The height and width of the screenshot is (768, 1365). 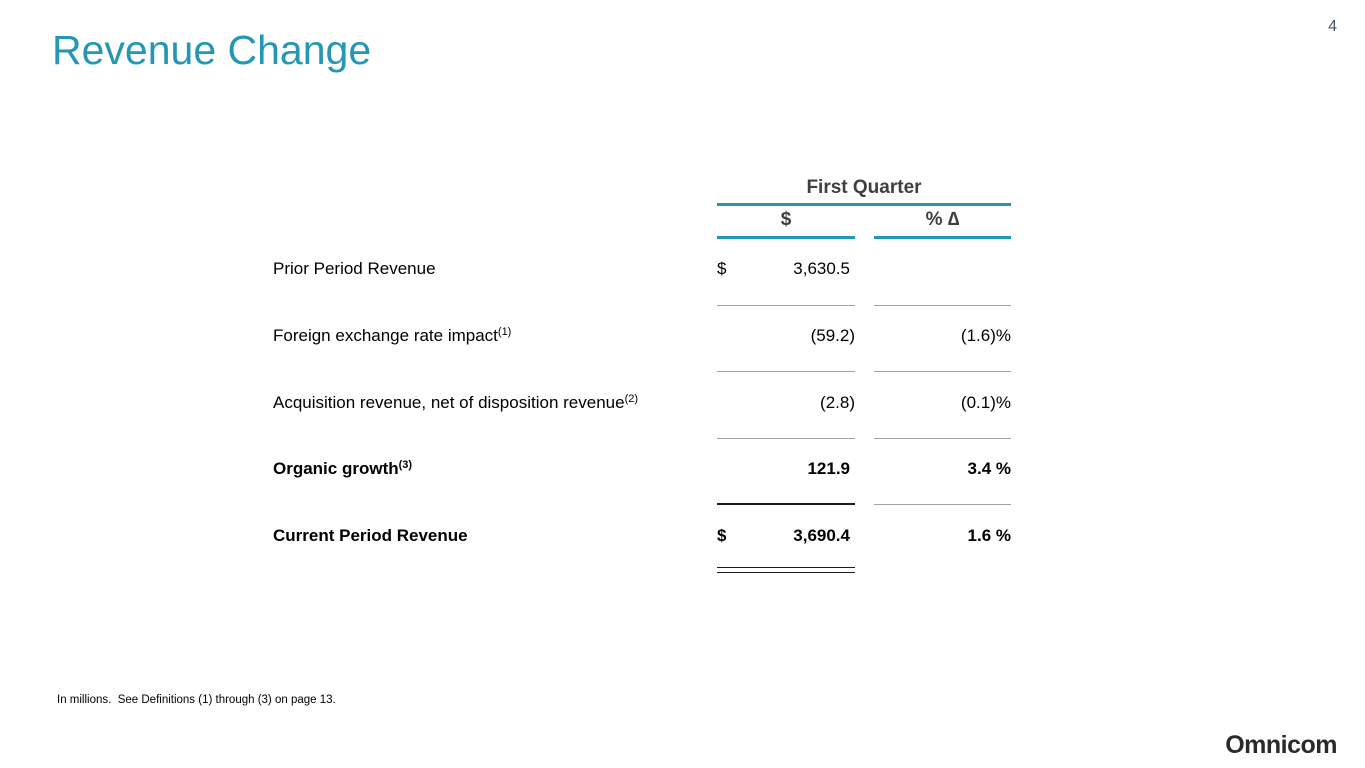 I want to click on row-label: Foreign exchange rate impact(1), so click(x=392, y=335).